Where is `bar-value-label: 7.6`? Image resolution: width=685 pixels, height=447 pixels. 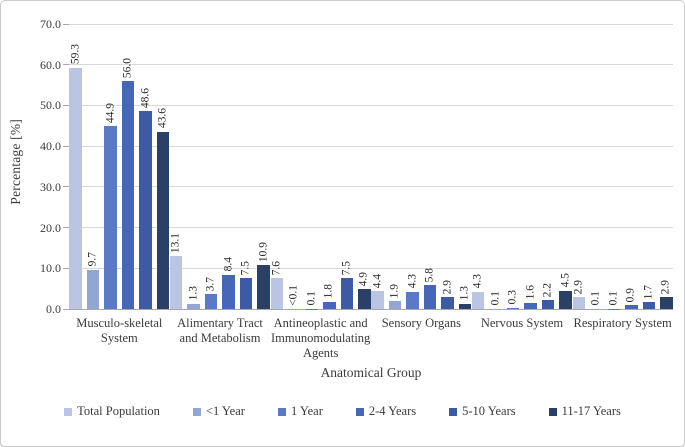
bar-value-label: 7.6 is located at coordinates (276, 268).